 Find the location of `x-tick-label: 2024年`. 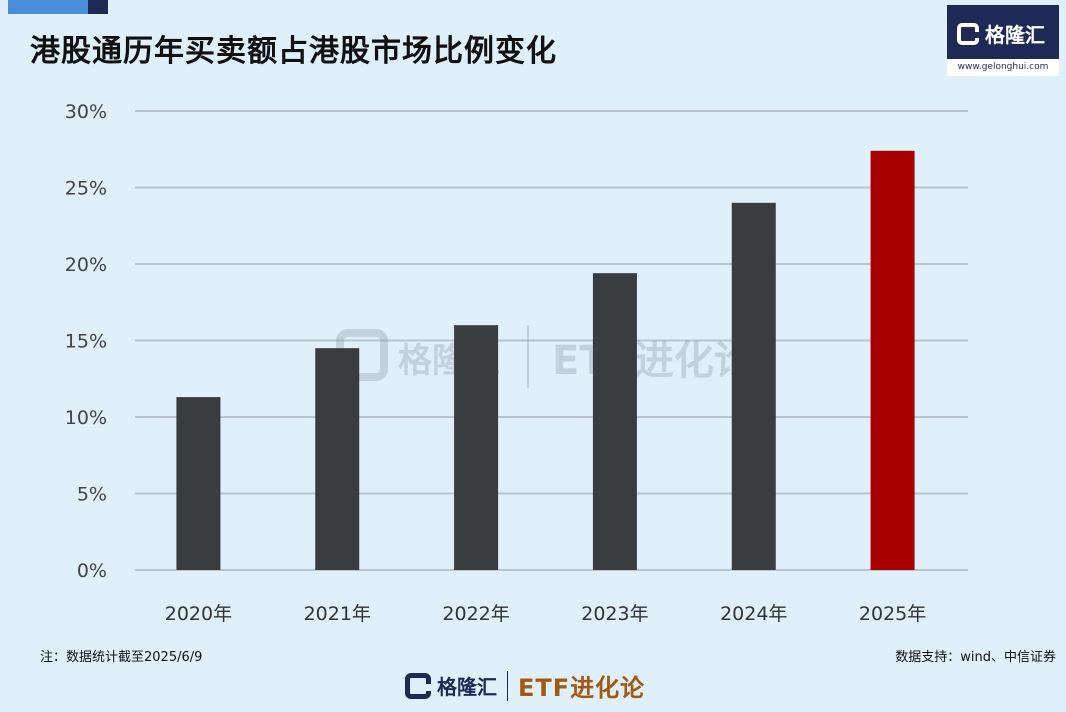

x-tick-label: 2024年 is located at coordinates (753, 614).